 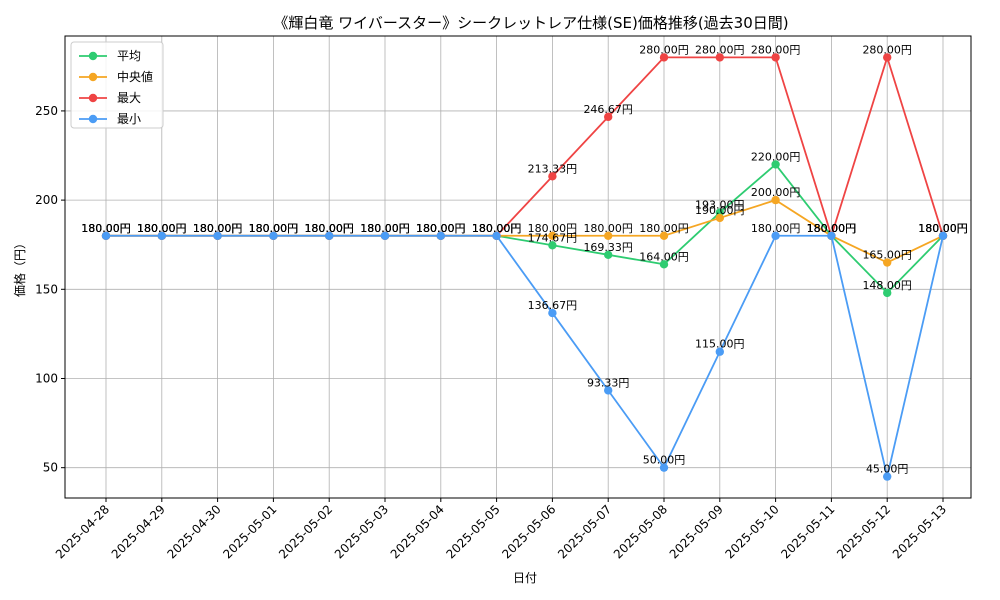 I want to click on chart-title: 《輝白竜 ワイバースター》シークレットレア仕様(SE)価格推移(過去30日間), so click(x=530, y=23).